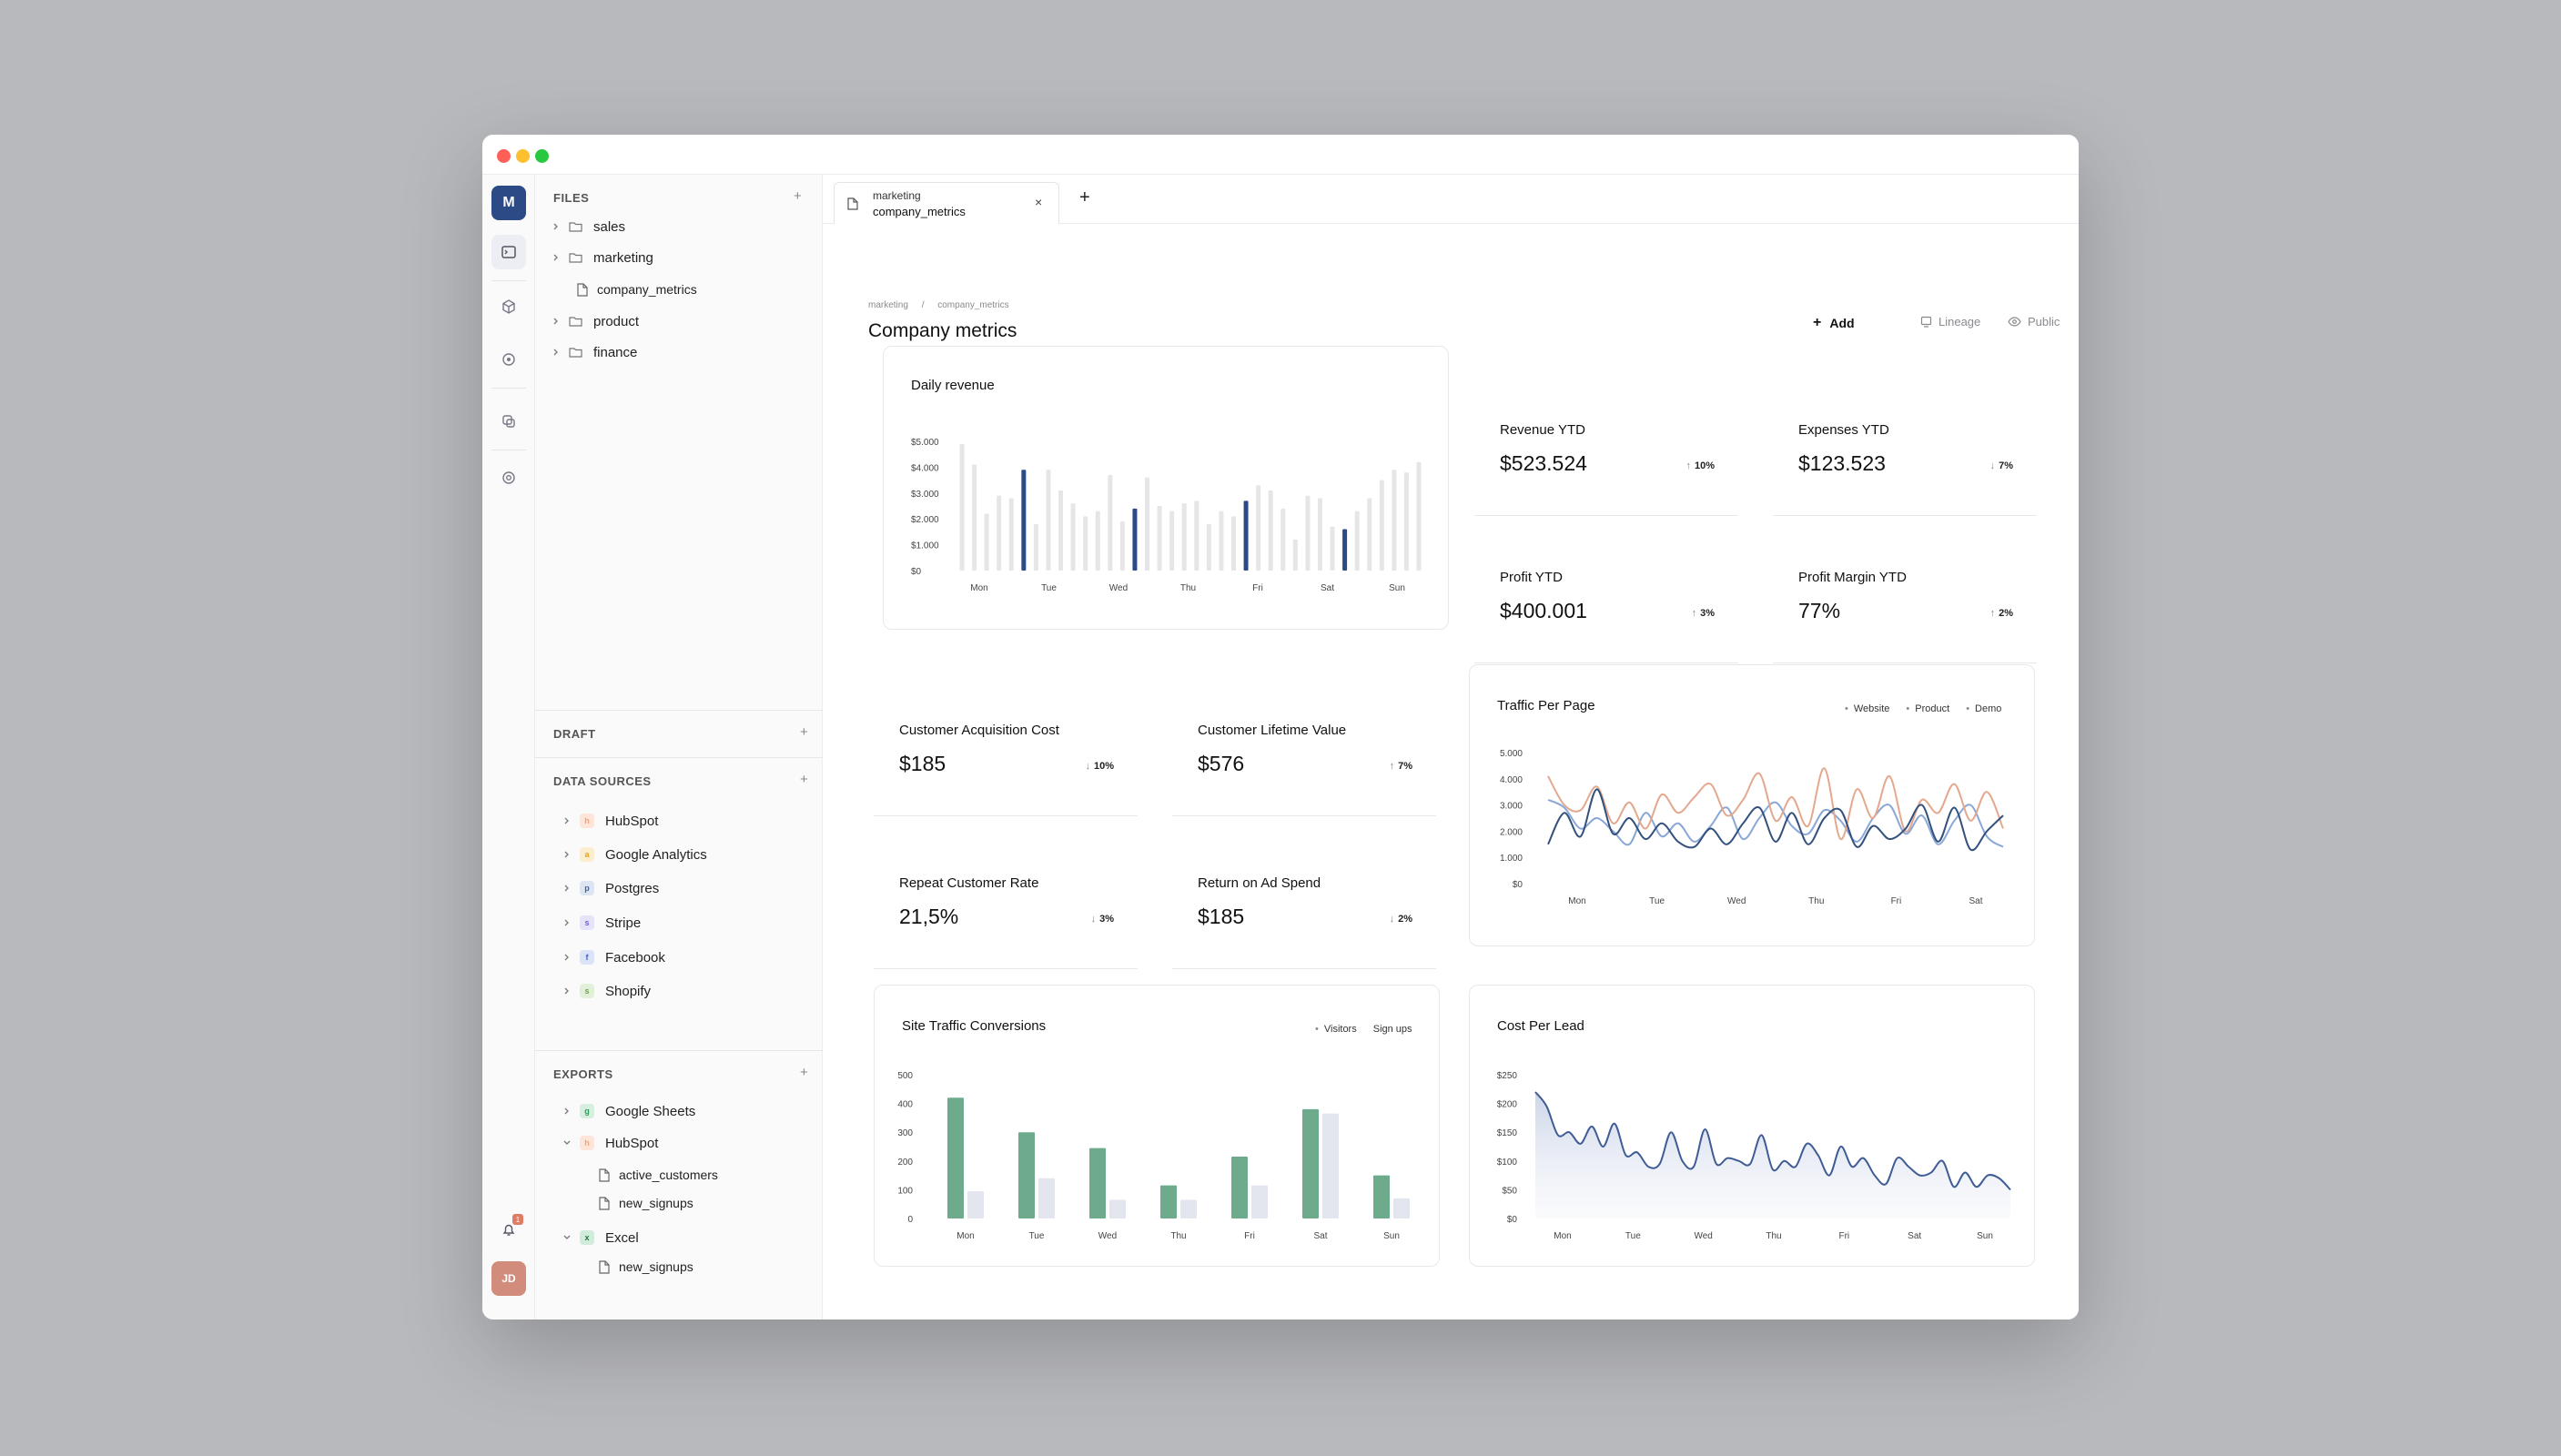 The width and height of the screenshot is (2561, 1456). What do you see at coordinates (1221, 917) in the screenshot?
I see `kpi-value: $185` at bounding box center [1221, 917].